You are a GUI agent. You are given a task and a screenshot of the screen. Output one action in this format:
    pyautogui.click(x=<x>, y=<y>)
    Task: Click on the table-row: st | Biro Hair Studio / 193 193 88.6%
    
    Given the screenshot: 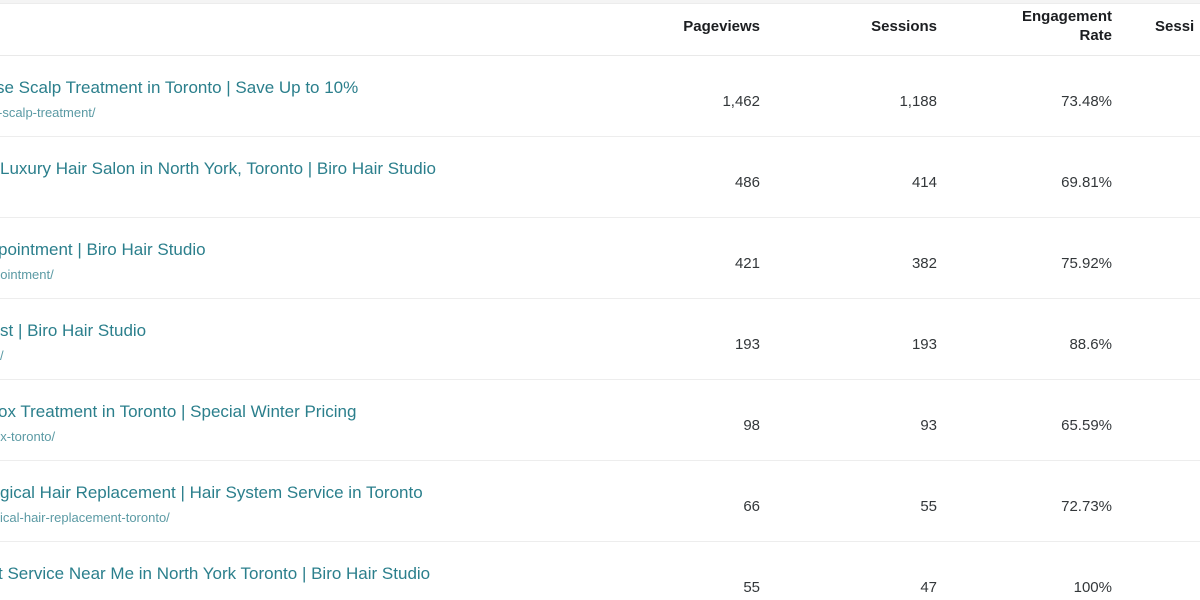 What is the action you would take?
    pyautogui.click(x=600, y=339)
    